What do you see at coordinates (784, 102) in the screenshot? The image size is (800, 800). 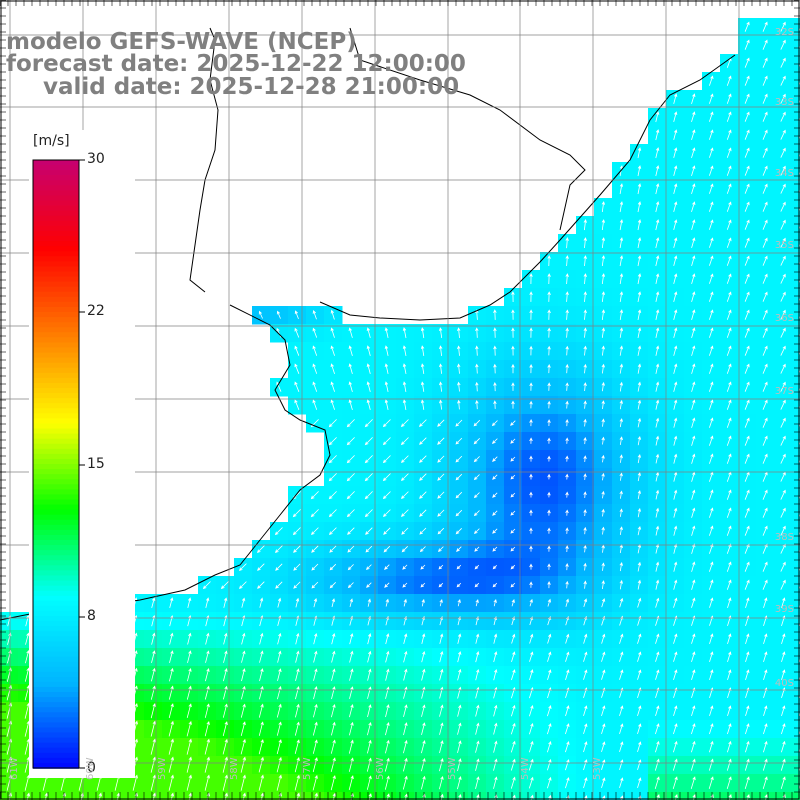 I see `lat-label-33s: 33S` at bounding box center [784, 102].